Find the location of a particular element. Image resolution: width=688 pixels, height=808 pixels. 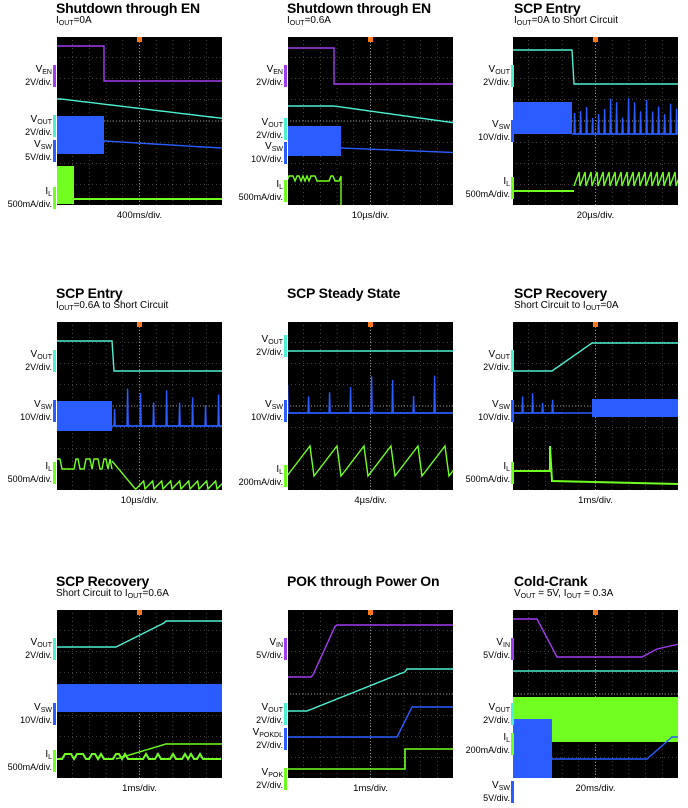

x-axis-label: 10µs/div. is located at coordinates (370, 215).